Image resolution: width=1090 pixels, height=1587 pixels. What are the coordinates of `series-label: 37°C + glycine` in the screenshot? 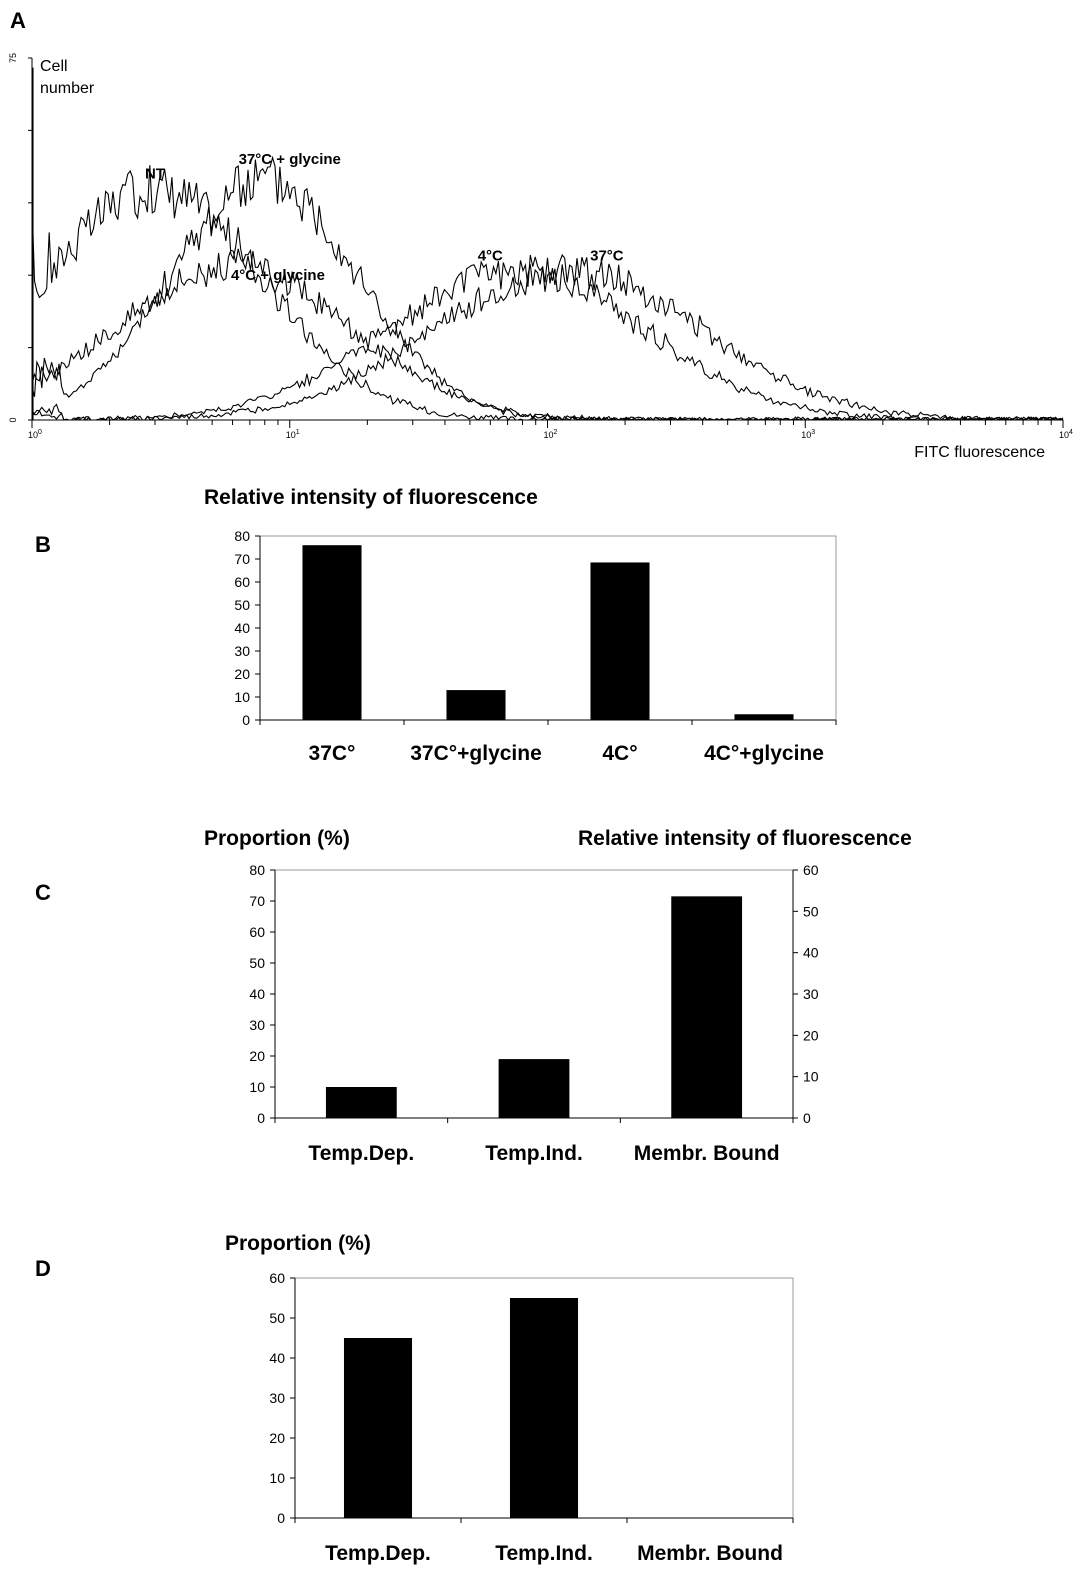 It's located at (290, 159).